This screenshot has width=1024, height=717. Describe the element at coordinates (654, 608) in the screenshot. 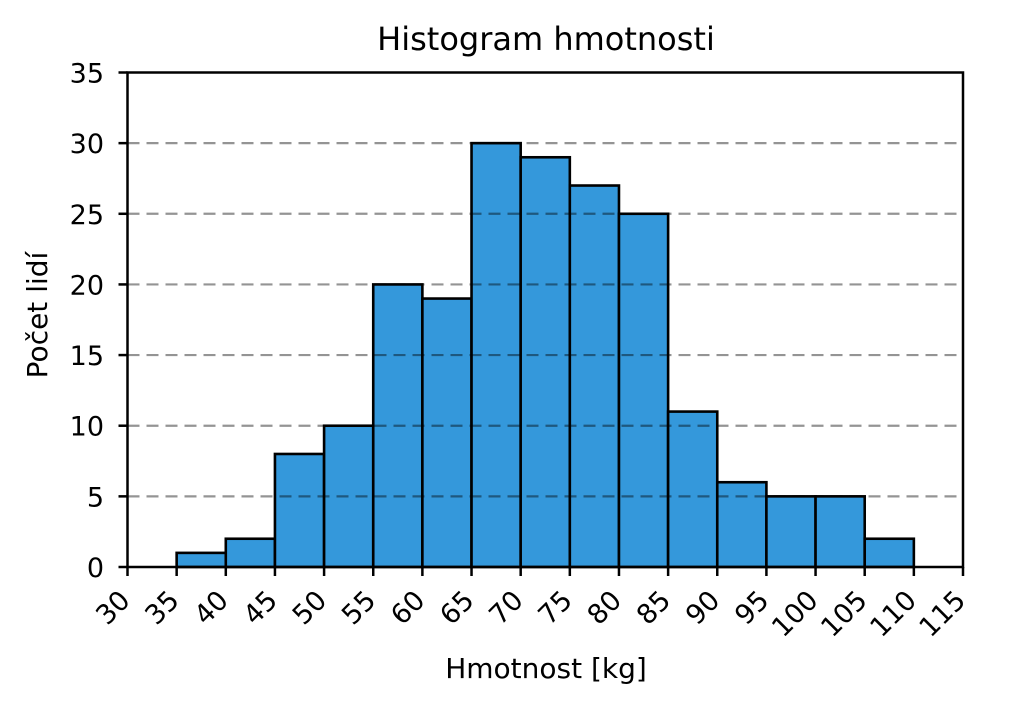

I see `x-tick-label: 85` at that location.